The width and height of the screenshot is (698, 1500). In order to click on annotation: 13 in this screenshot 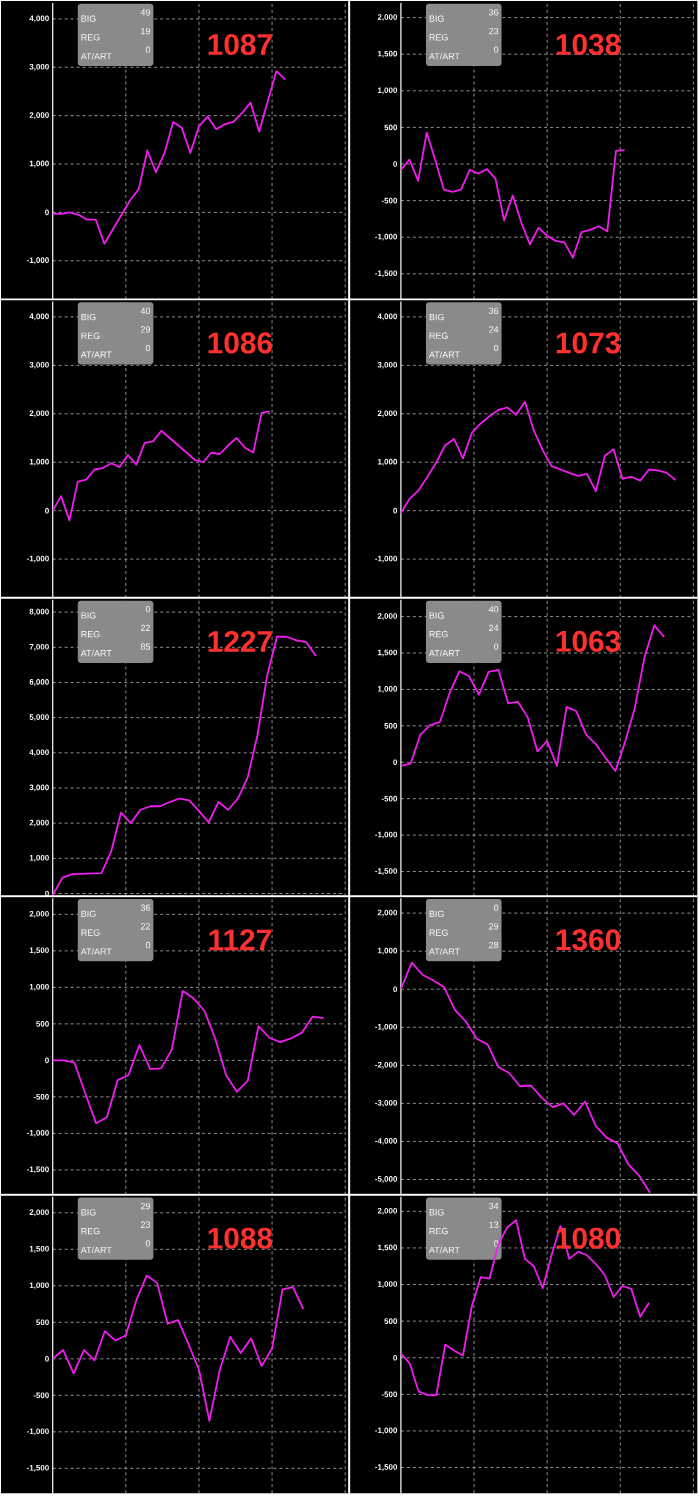, I will do `click(494, 1224)`.